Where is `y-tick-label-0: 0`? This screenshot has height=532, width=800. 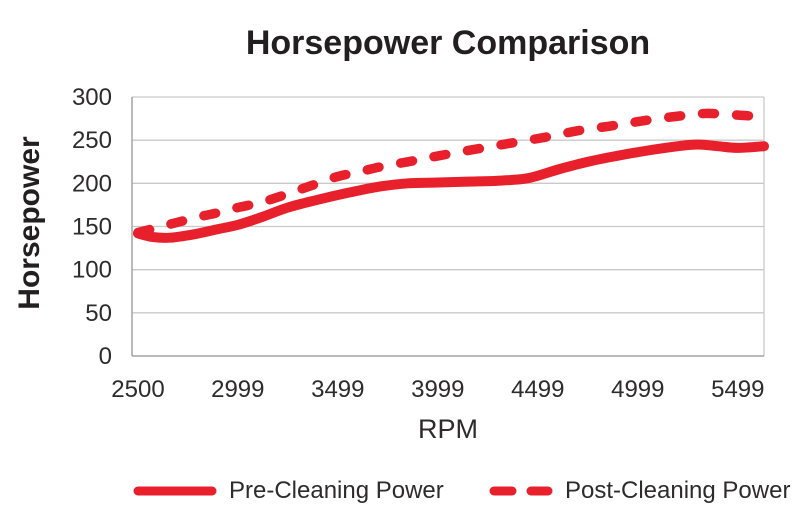
y-tick-label-0: 0 is located at coordinates (105, 356).